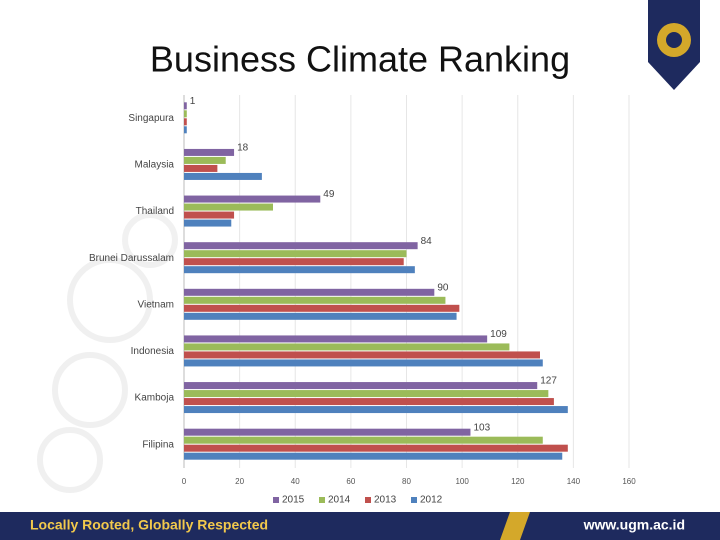  What do you see at coordinates (193, 101) in the screenshot?
I see `data-label: 1` at bounding box center [193, 101].